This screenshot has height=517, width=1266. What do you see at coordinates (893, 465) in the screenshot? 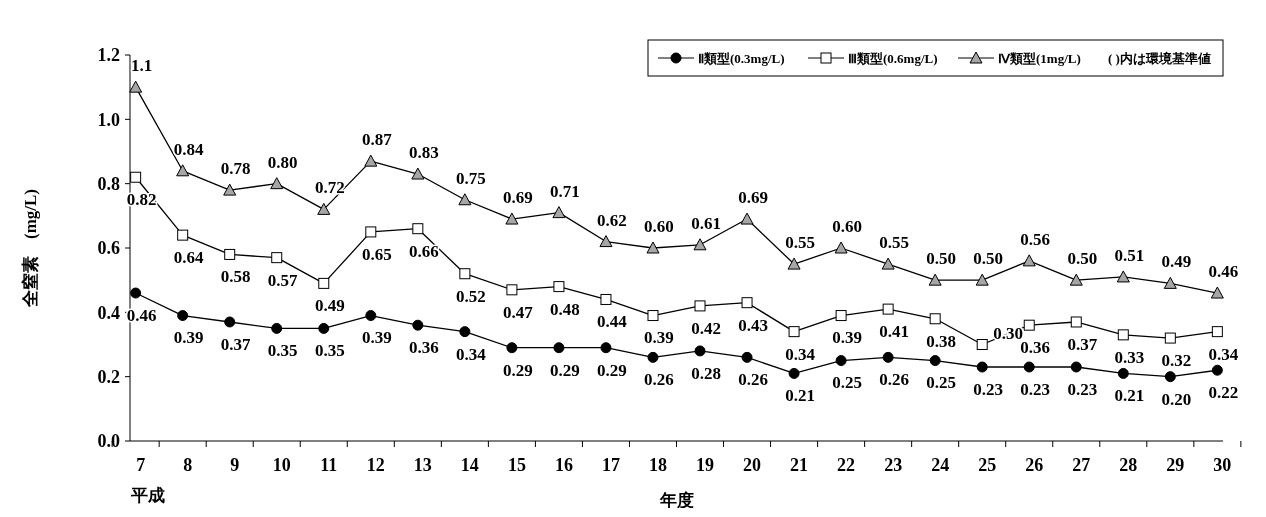
I see `x-tick-label: 23` at bounding box center [893, 465].